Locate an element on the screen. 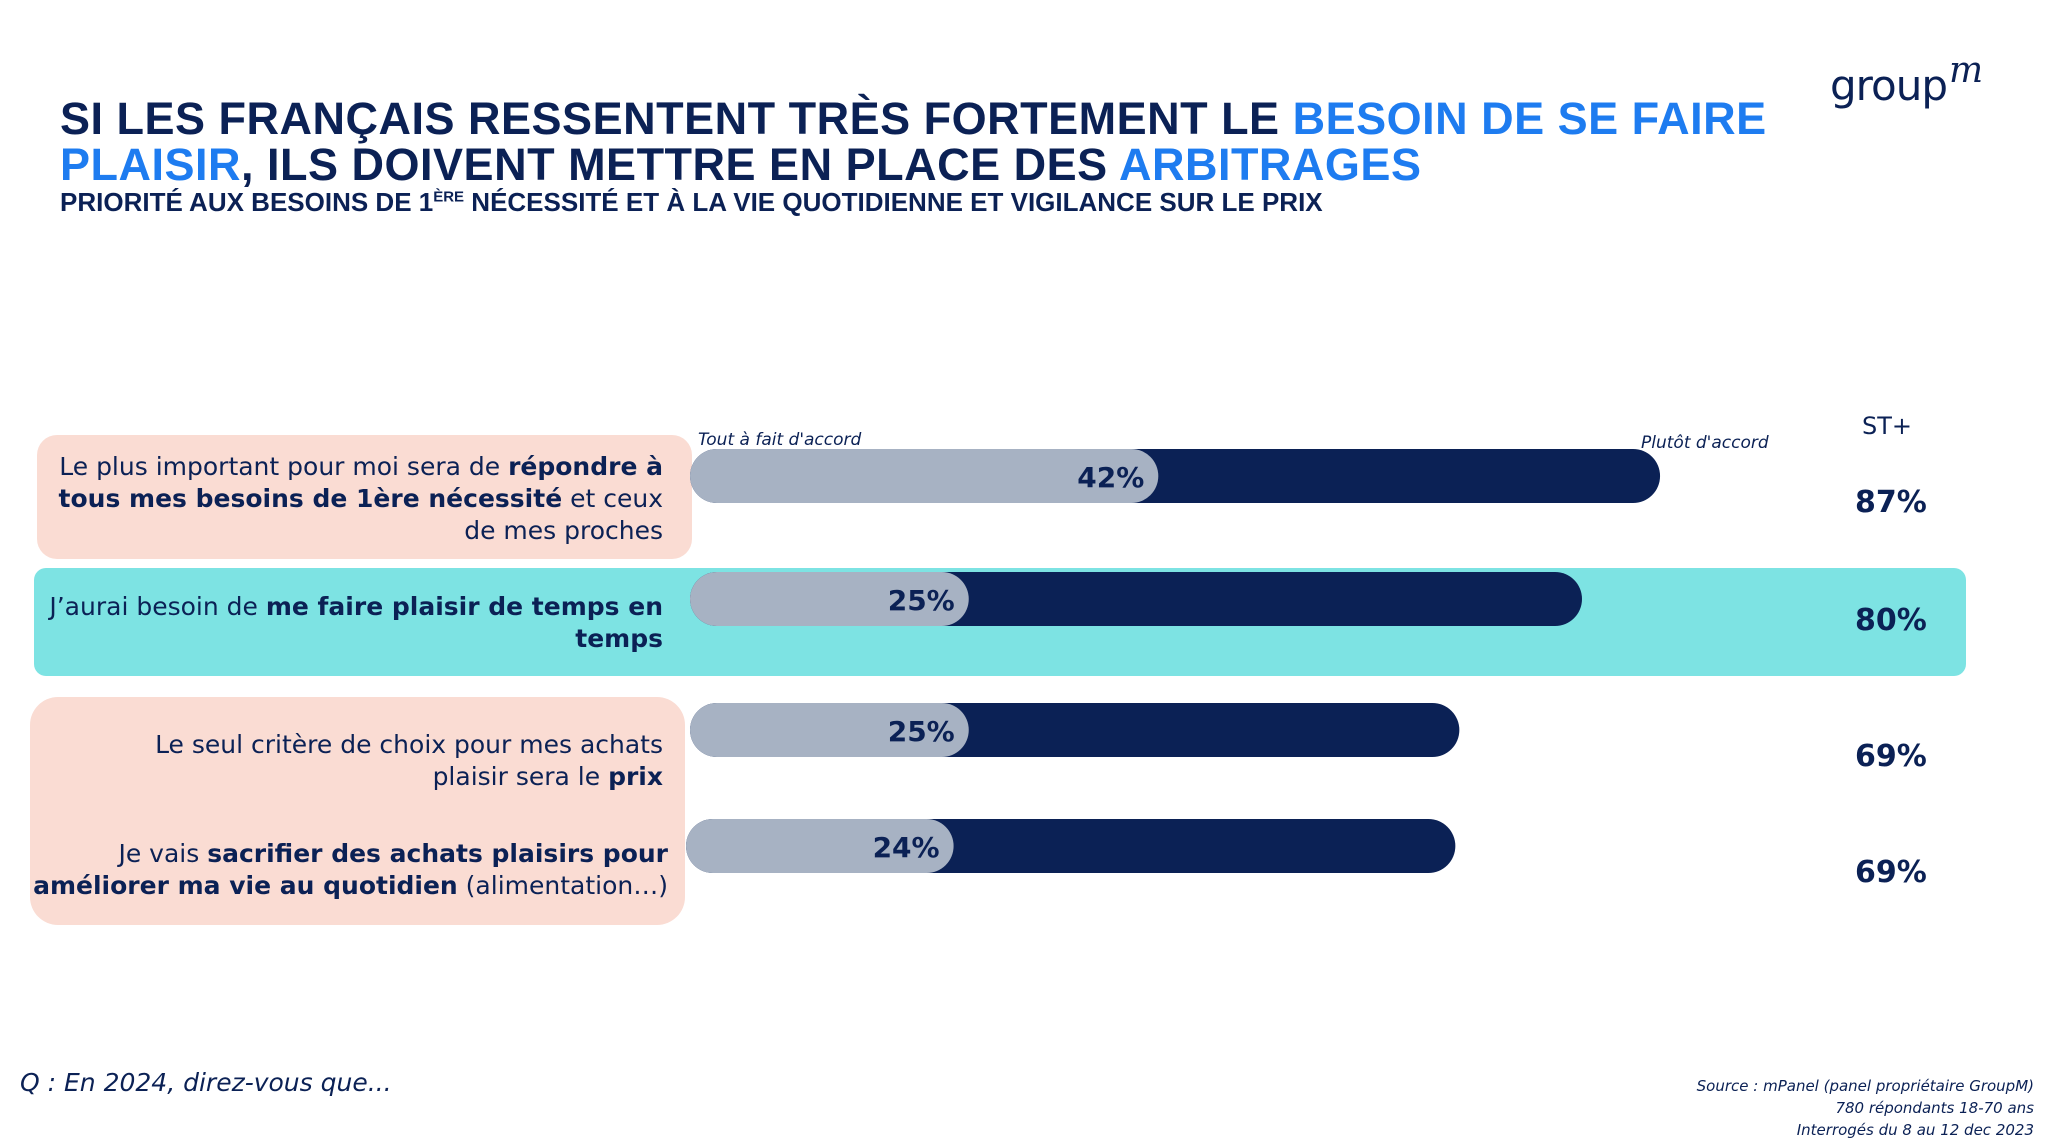  label-box-group is located at coordinates (357, 811).